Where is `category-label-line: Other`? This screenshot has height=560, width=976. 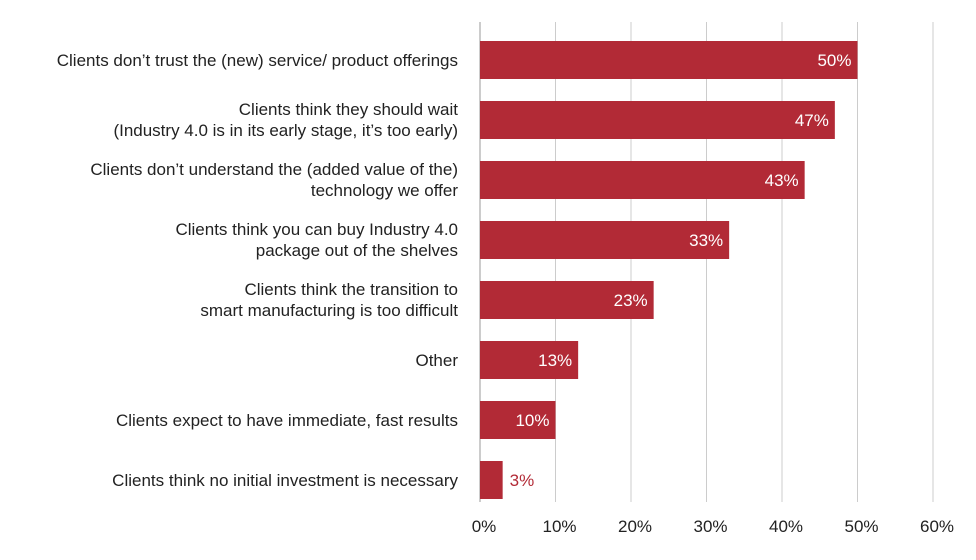
category-label-line: Other is located at coordinates (436, 360).